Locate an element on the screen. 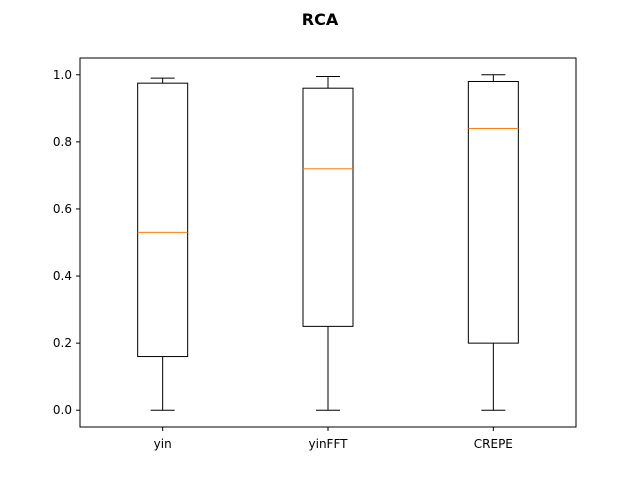 The width and height of the screenshot is (640, 480). y-tick-label: 1.0 is located at coordinates (62, 75).